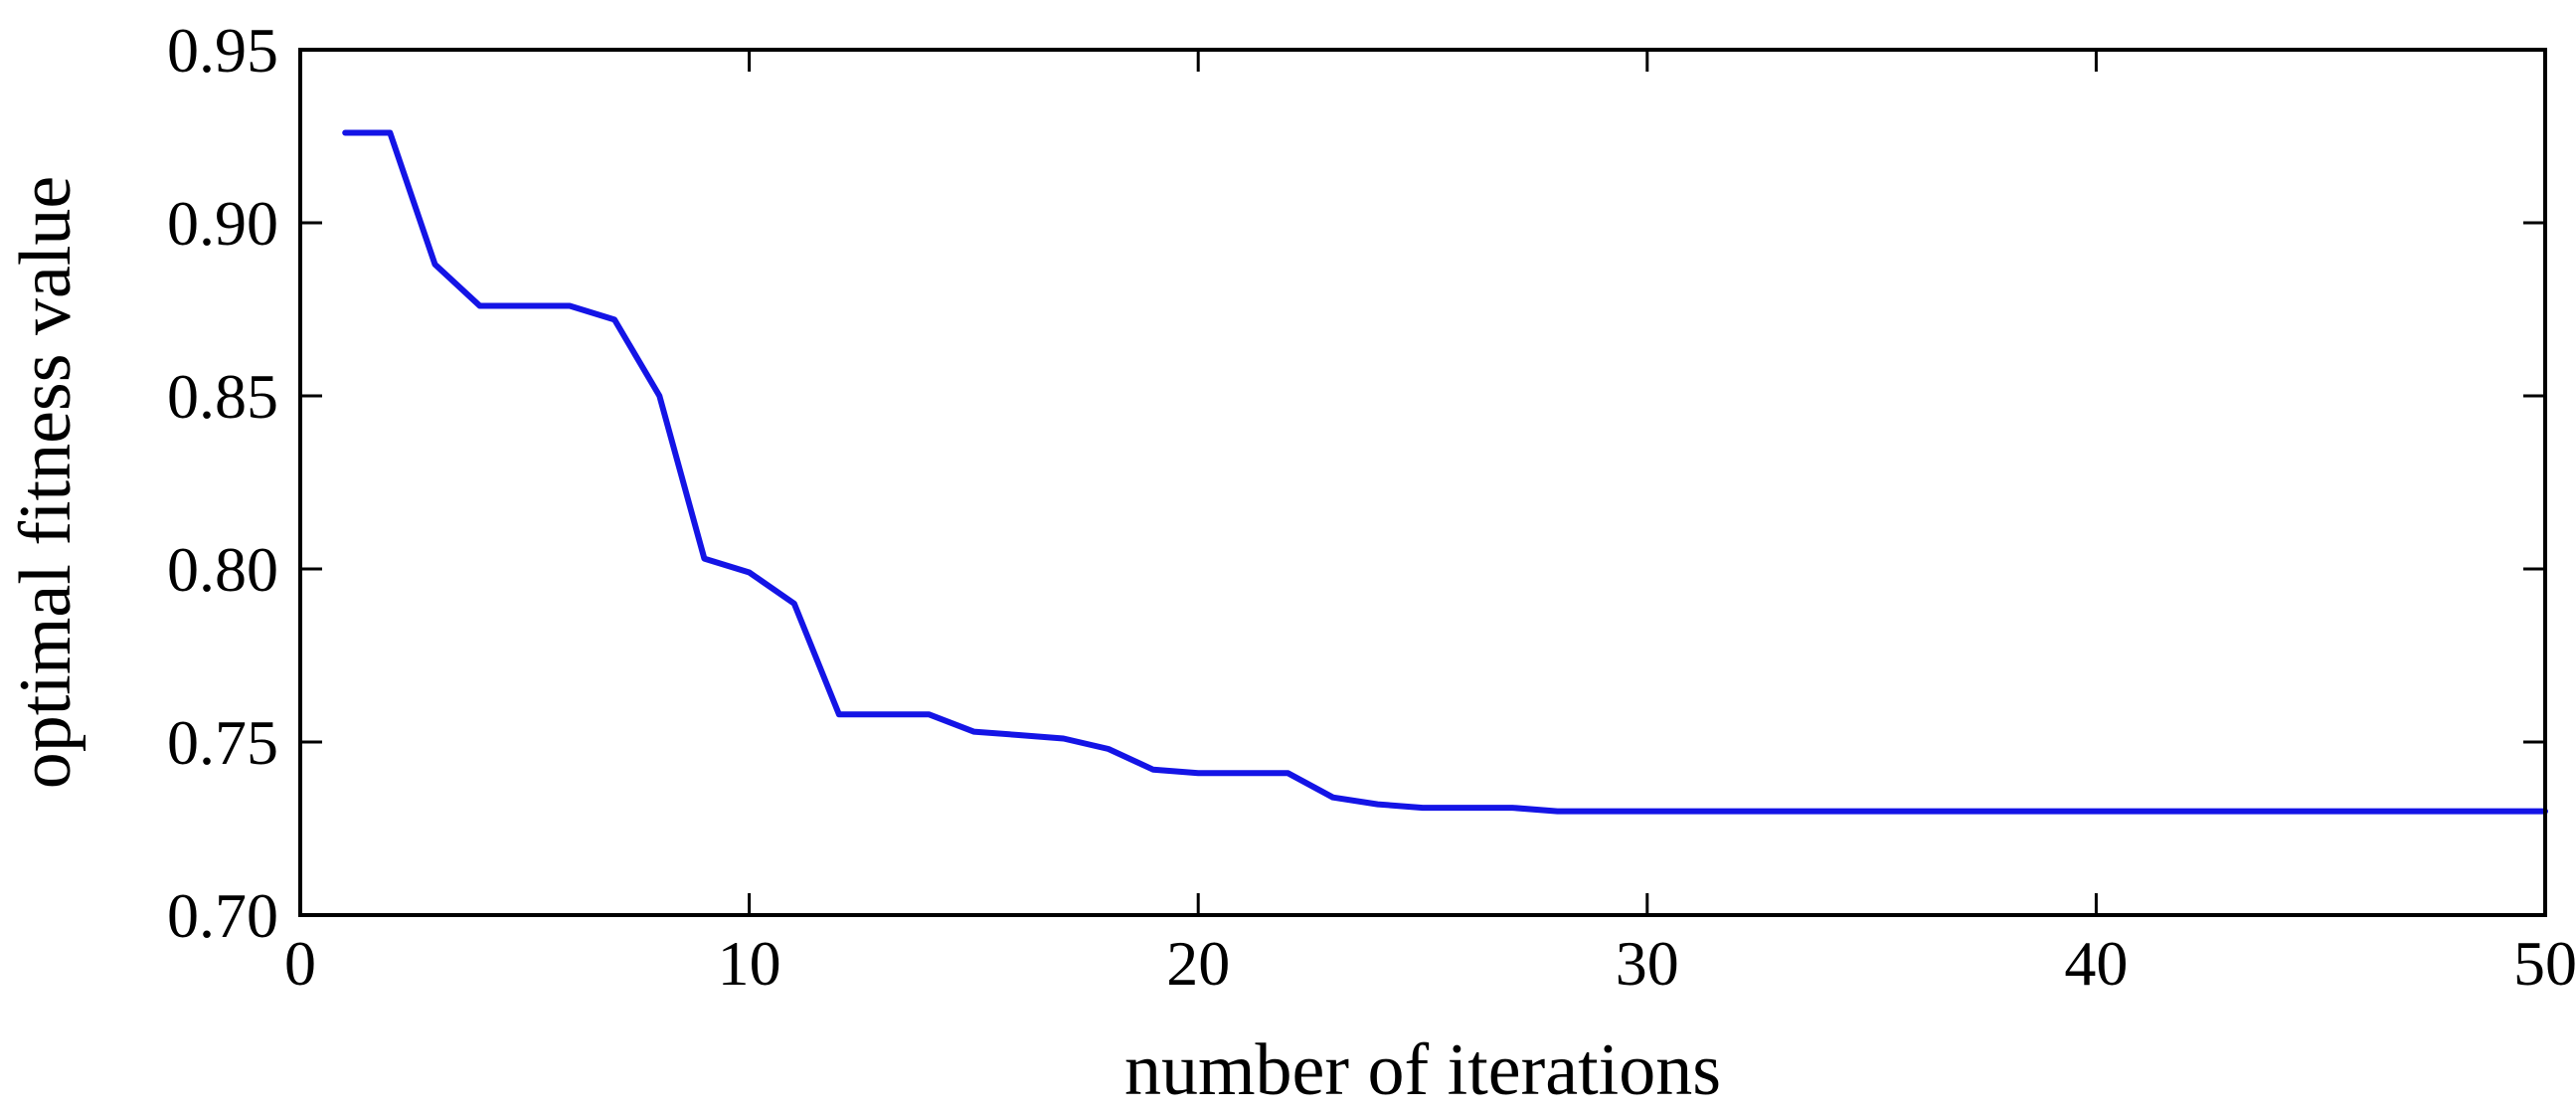 This screenshot has width=2576, height=1115. What do you see at coordinates (222, 570) in the screenshot?
I see `y-tick-label: 0.80` at bounding box center [222, 570].